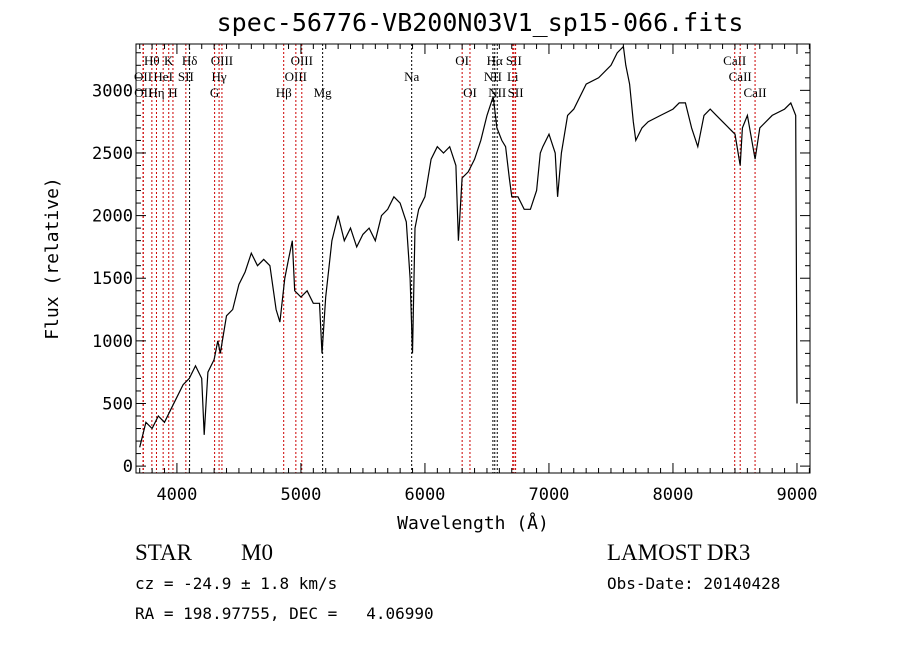 The width and height of the screenshot is (900, 649). Describe the element at coordinates (734, 60) in the screenshot. I see `line-label-8: CaII` at that location.